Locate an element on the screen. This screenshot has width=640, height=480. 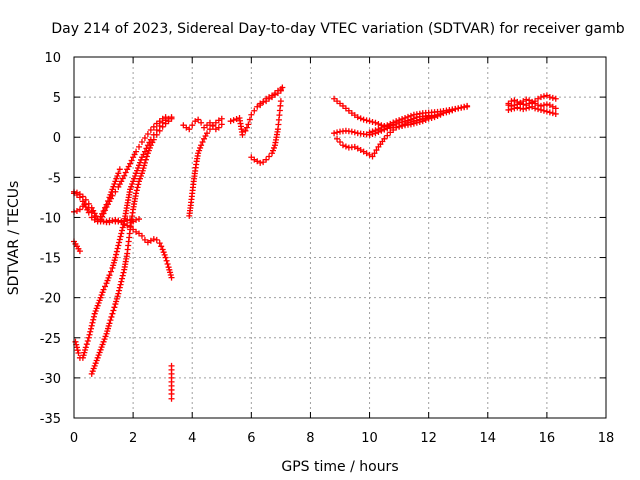
data-point-series-m is located at coordinates (254, 110).